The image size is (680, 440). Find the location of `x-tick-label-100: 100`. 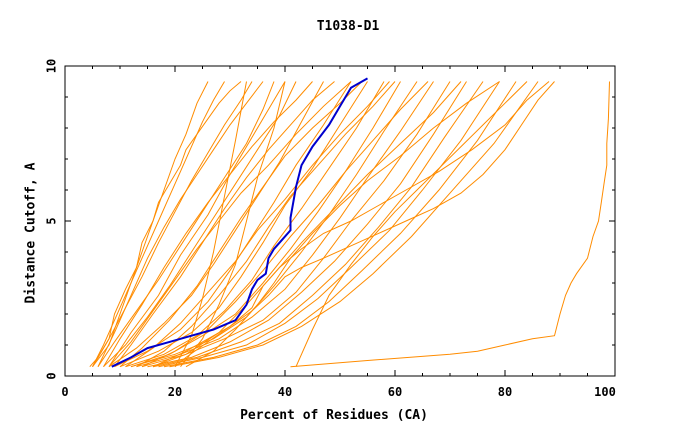

x-tick-label-100: 100 is located at coordinates (605, 392).